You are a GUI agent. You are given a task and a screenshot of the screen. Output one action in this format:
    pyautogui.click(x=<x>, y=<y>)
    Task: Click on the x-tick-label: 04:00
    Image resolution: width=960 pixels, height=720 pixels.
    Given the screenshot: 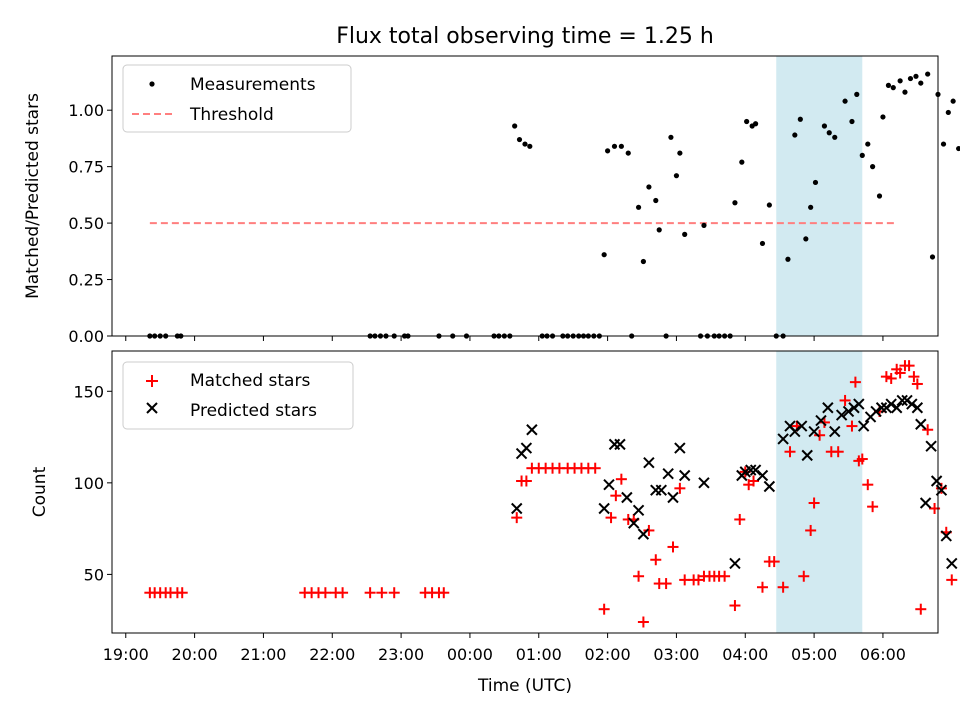 What is the action you would take?
    pyautogui.click(x=745, y=654)
    